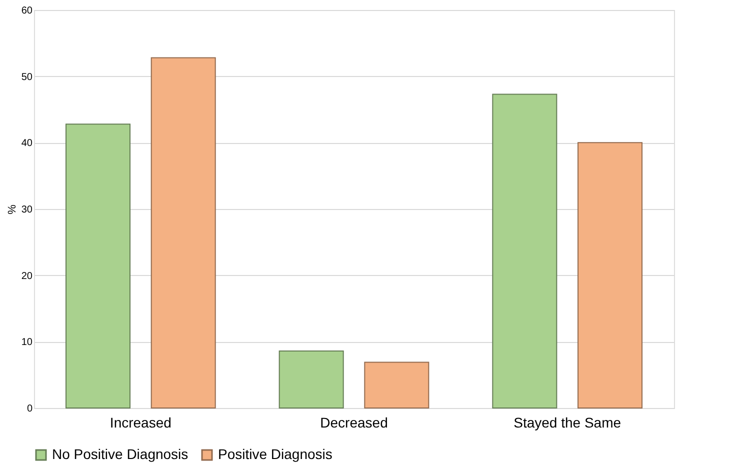 Image resolution: width=731 pixels, height=475 pixels. Describe the element at coordinates (27, 11) in the screenshot. I see `y-tick-label: 60` at that location.